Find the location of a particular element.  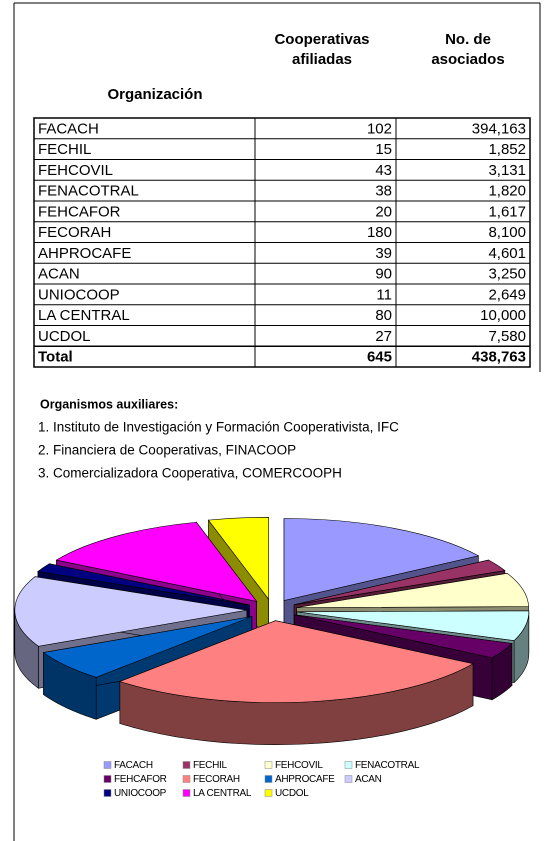

cell: 90 is located at coordinates (383, 274).